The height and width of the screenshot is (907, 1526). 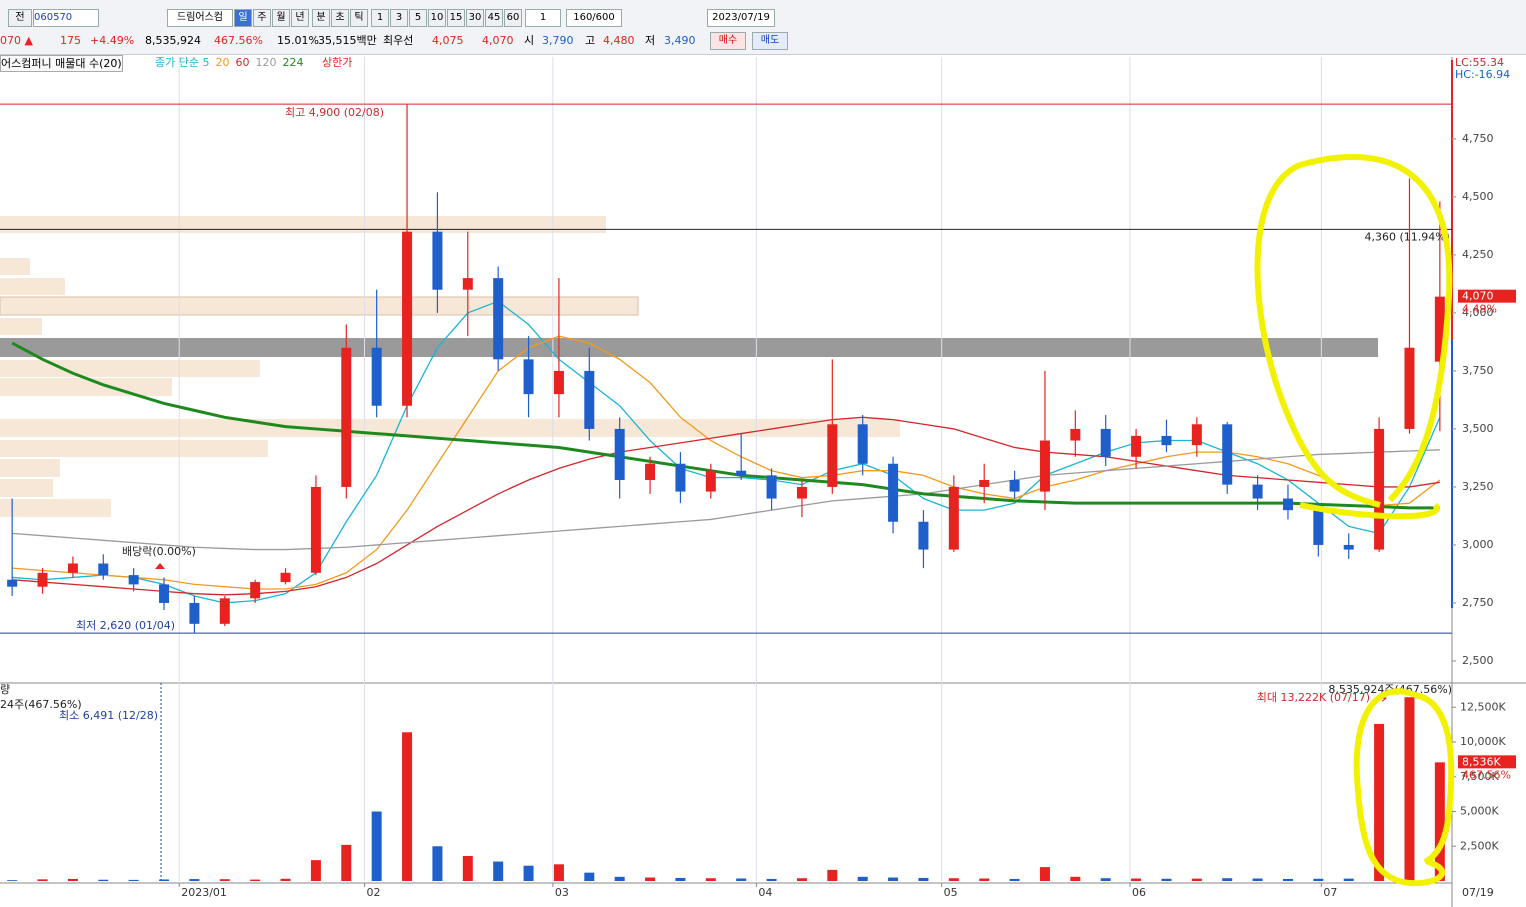 I want to click on high: 4,480, so click(x=619, y=40).